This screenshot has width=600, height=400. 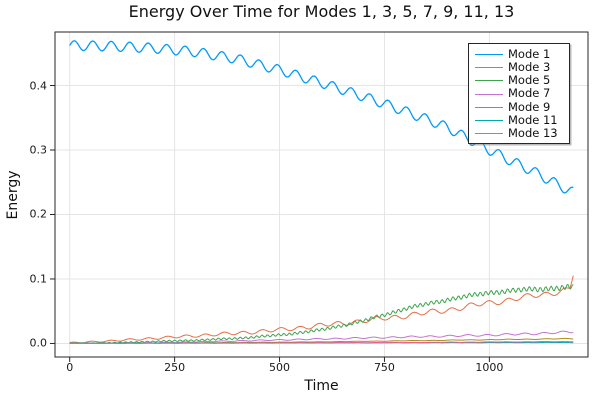 I want to click on legend-label: Mode 1, so click(x=529, y=53).